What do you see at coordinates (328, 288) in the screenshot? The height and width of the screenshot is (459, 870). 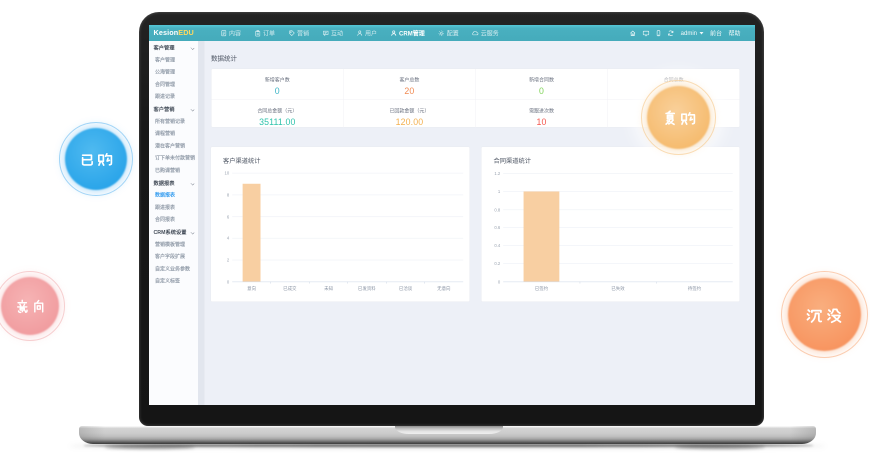 I see `svg-text: 未知` at bounding box center [328, 288].